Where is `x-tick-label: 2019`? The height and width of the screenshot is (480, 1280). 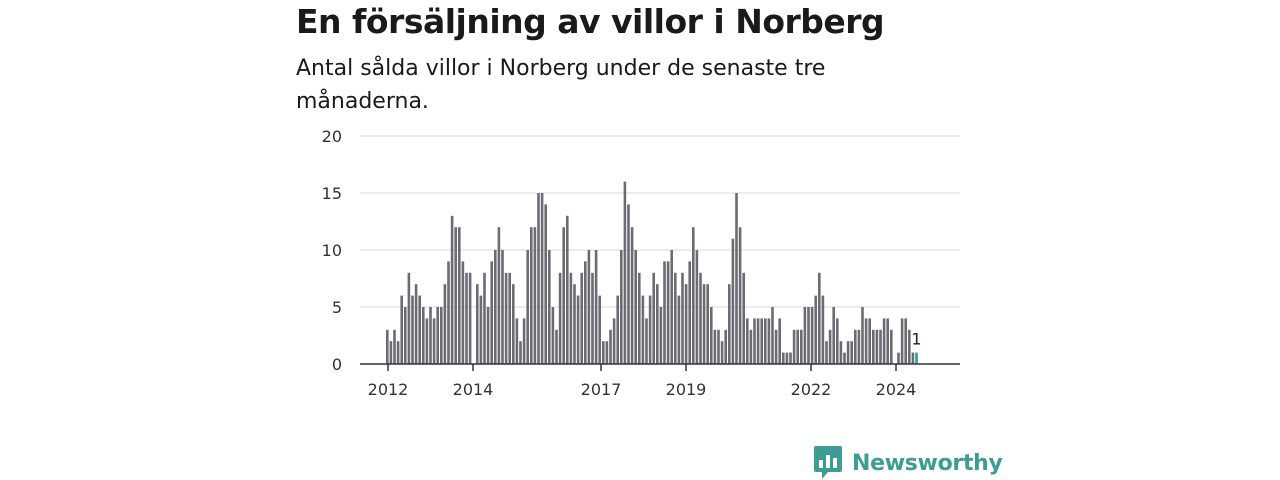
x-tick-label: 2019 is located at coordinates (686, 389).